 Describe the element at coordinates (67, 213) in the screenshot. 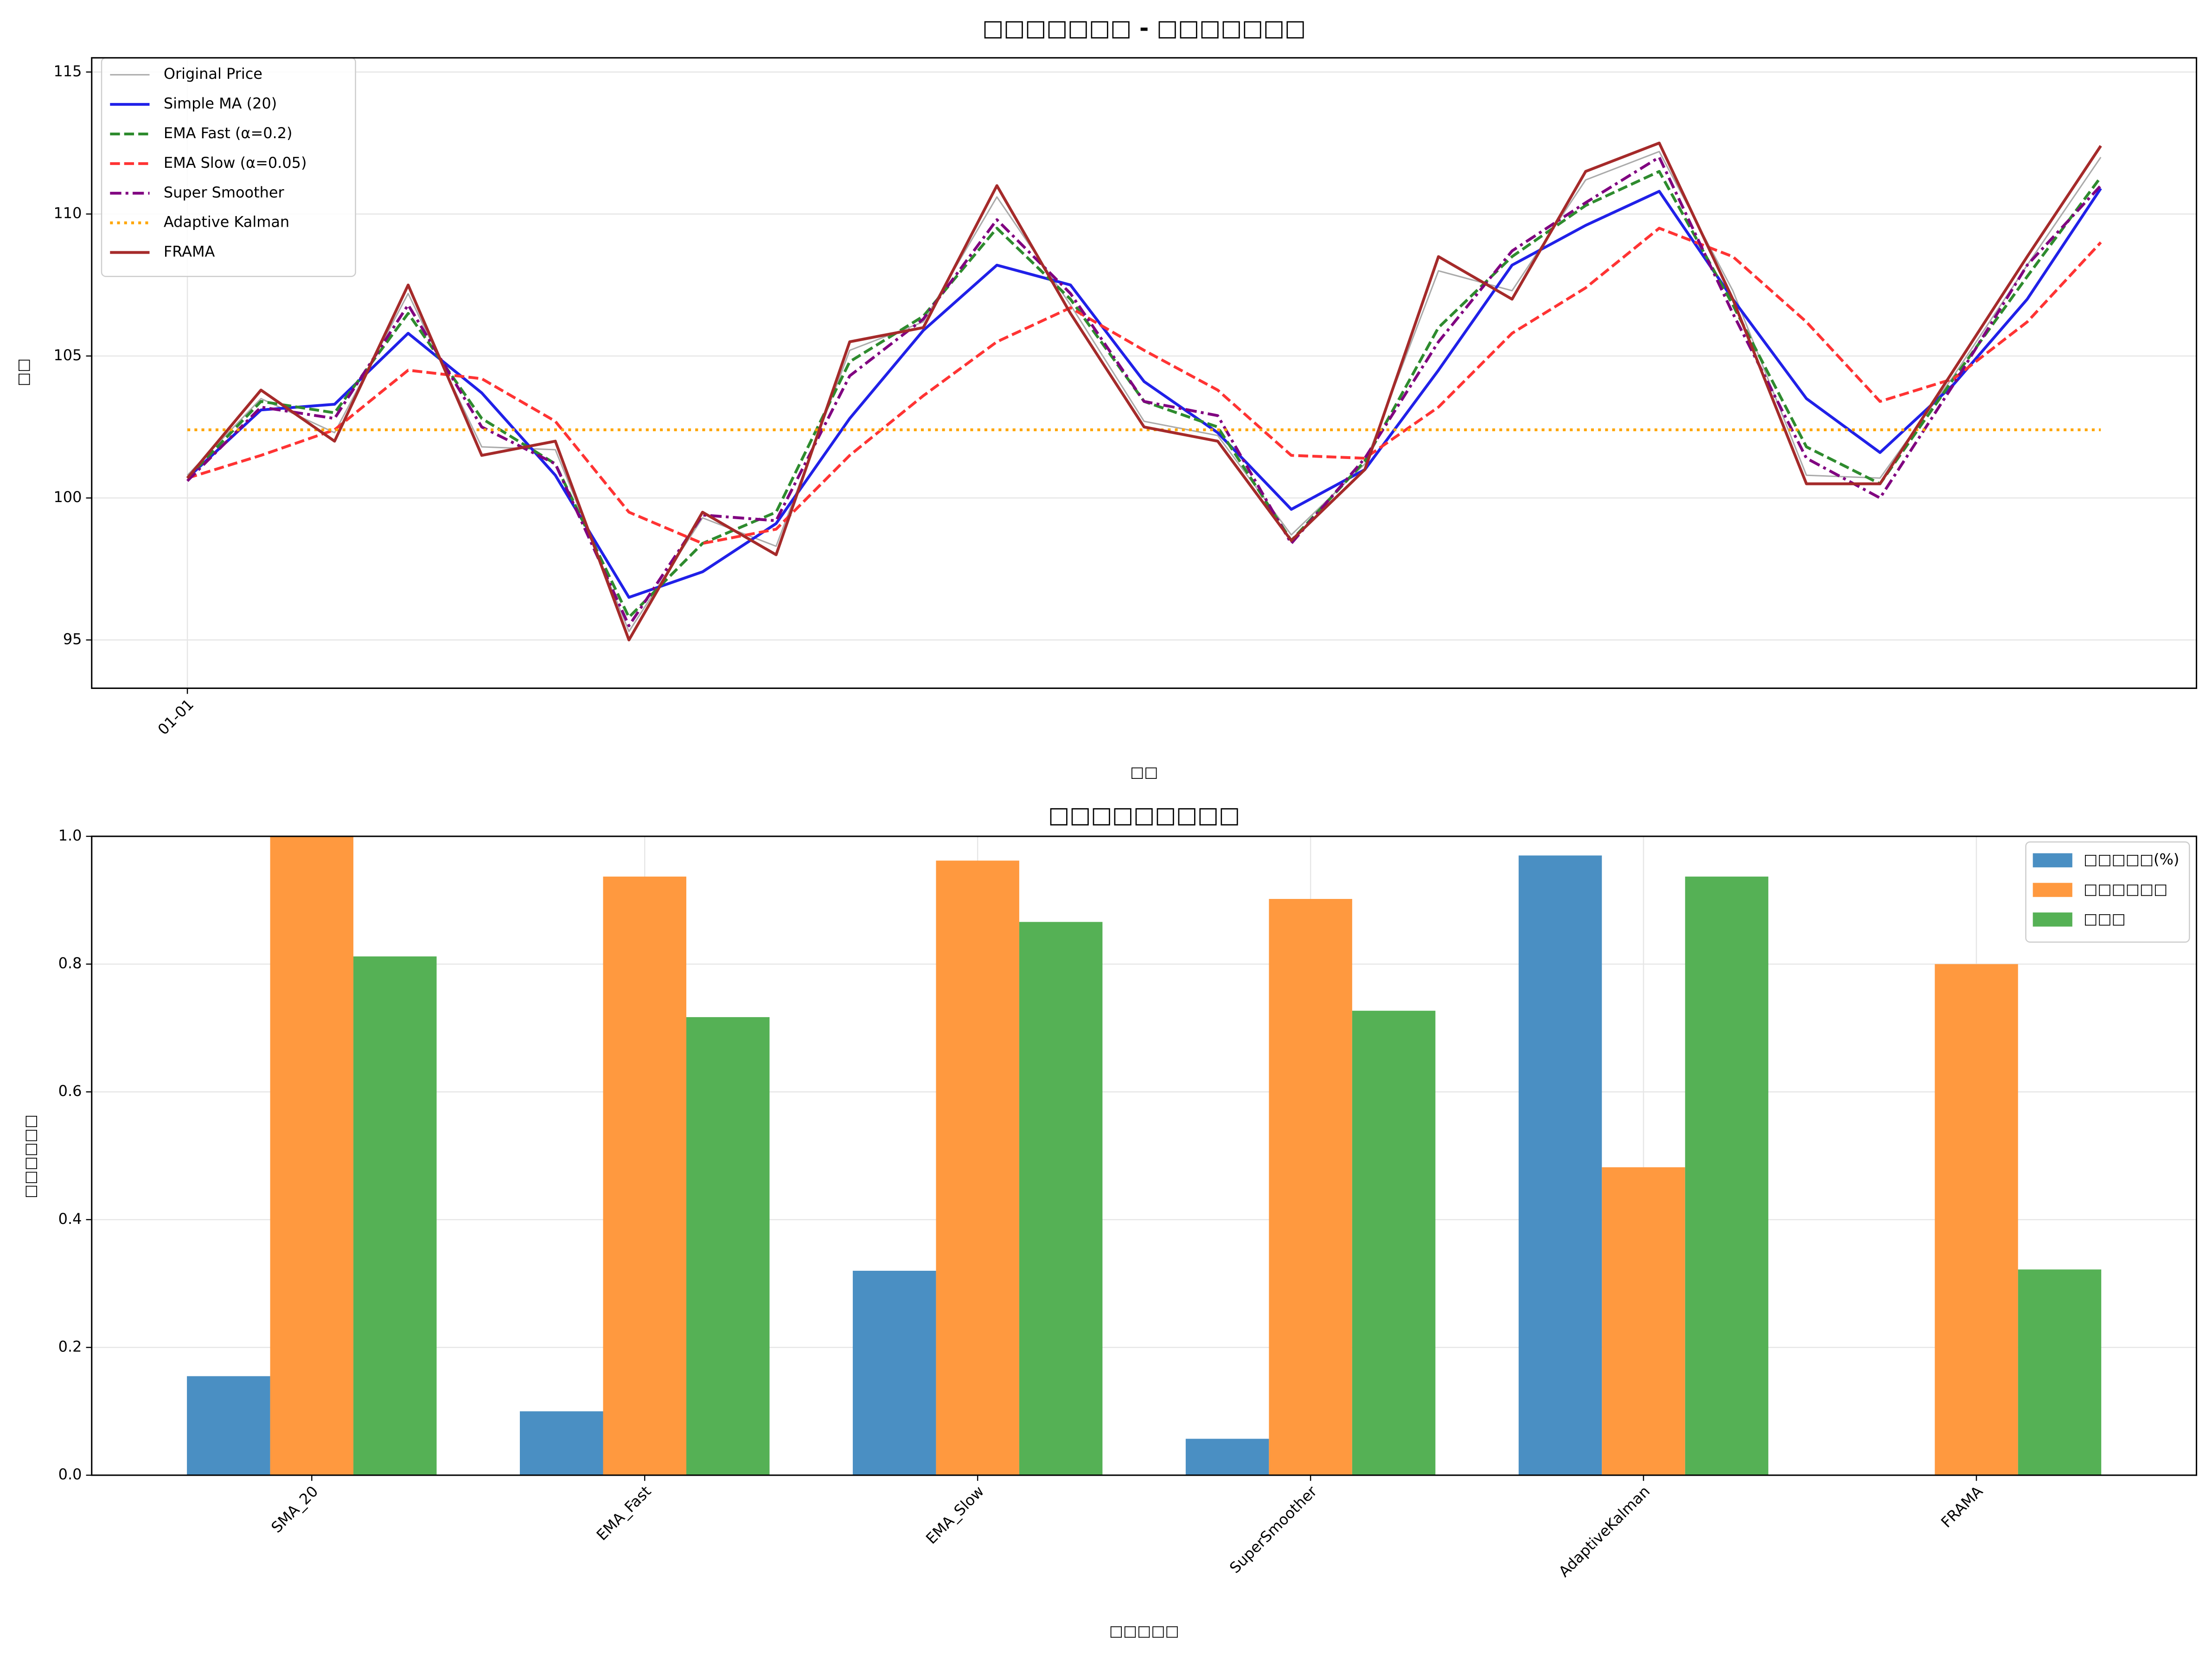

I see `y-tick-label: 110` at that location.